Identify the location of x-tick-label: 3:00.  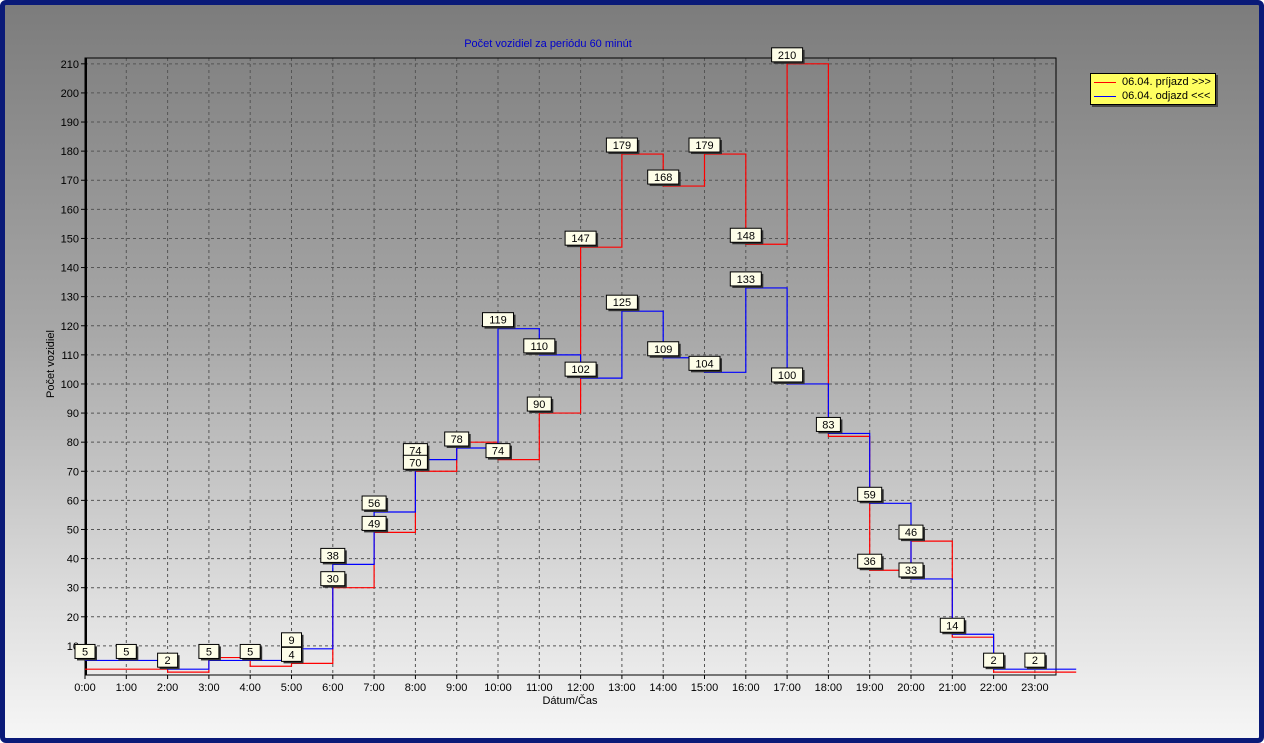
(208, 688).